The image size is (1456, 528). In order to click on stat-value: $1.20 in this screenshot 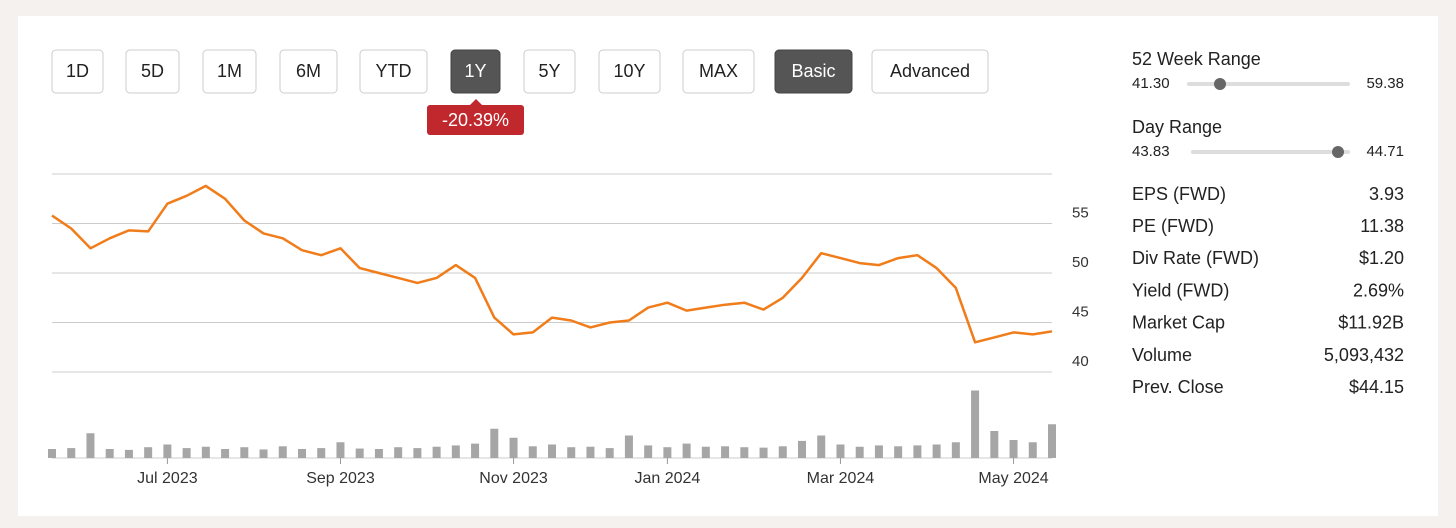, I will do `click(1381, 258)`.